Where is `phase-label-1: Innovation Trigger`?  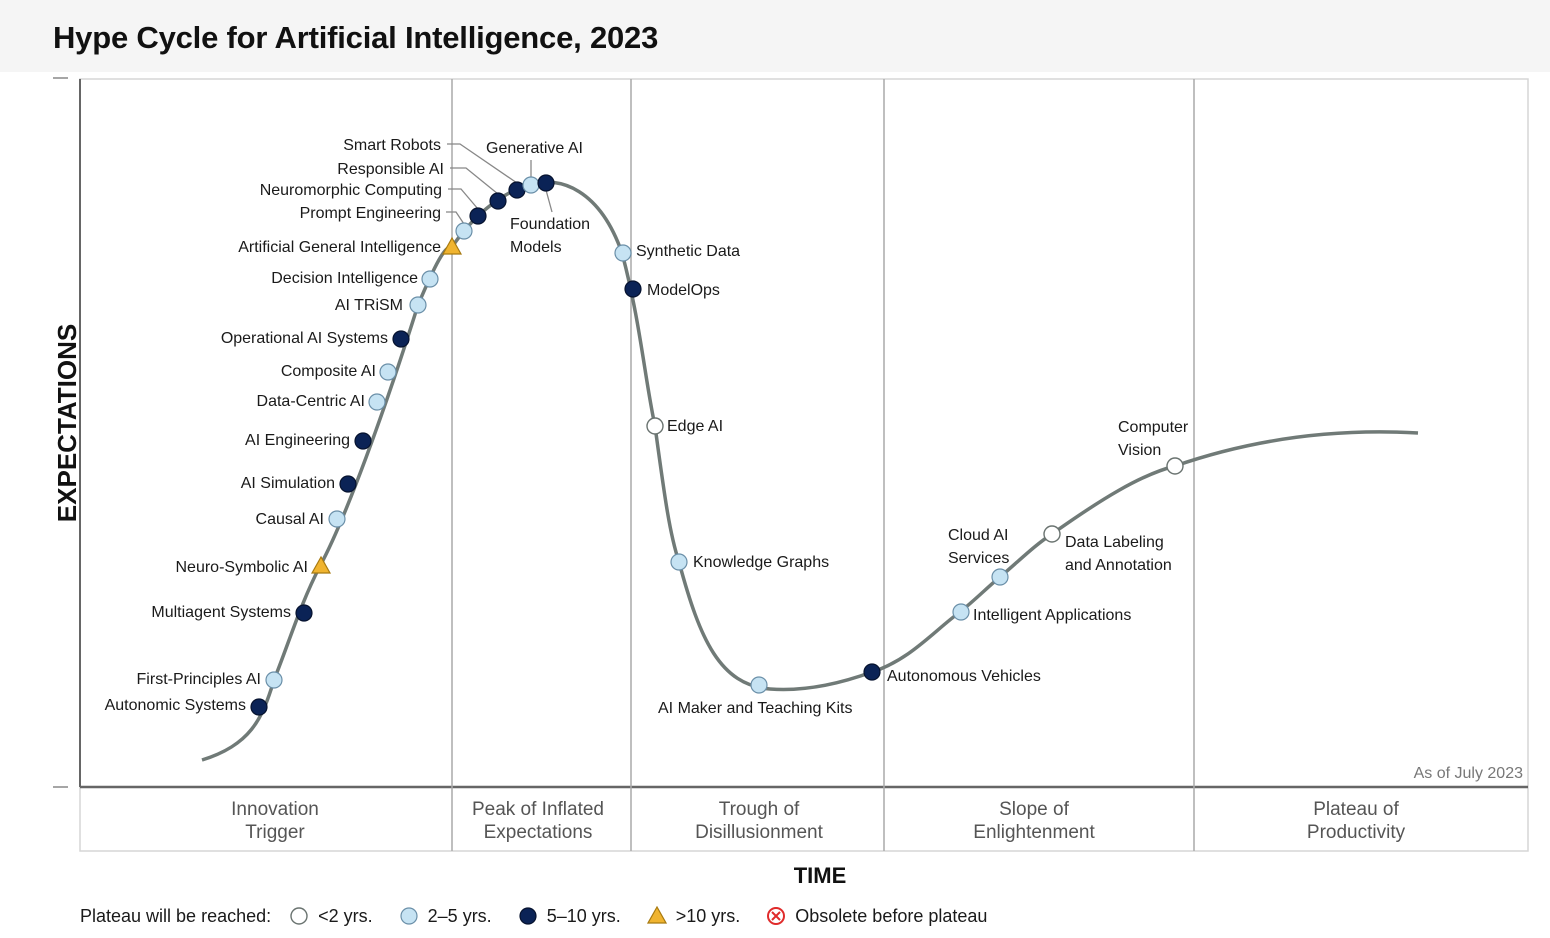
phase-label-1: Innovation Trigger is located at coordinates (275, 821).